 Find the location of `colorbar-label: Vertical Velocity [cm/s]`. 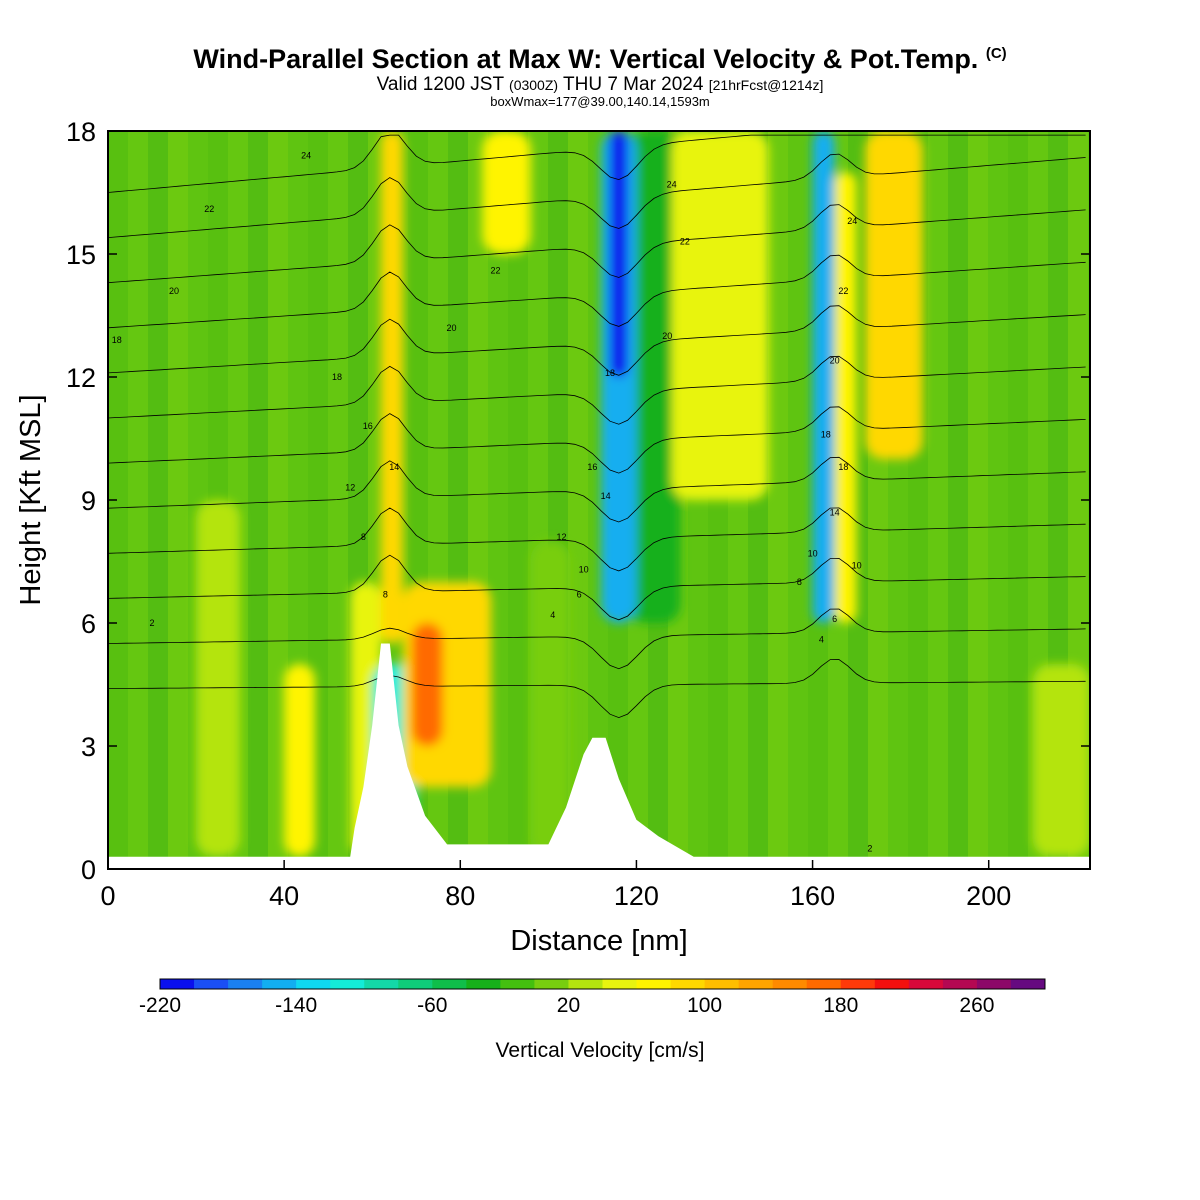

colorbar-label: Vertical Velocity [cm/s] is located at coordinates (600, 1050).